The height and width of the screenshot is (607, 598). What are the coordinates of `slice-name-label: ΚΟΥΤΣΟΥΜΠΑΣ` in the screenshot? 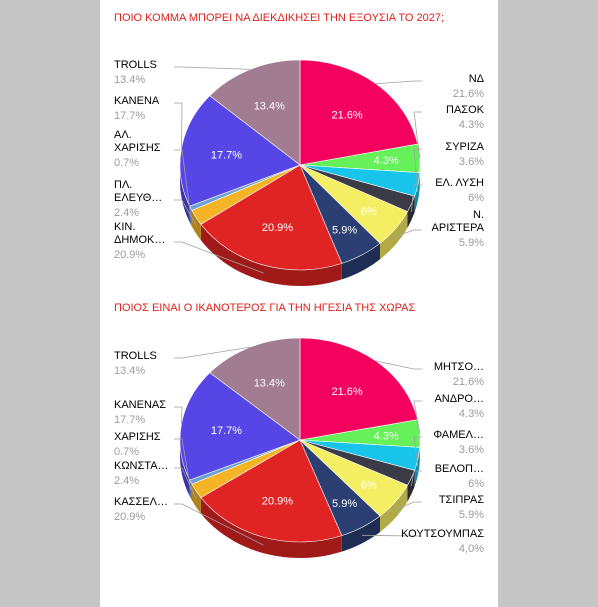 It's located at (442, 534).